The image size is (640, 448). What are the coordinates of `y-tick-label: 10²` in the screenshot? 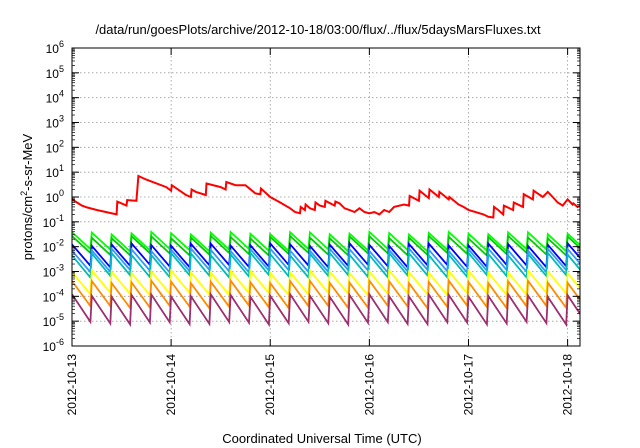 It's located at (55, 146).